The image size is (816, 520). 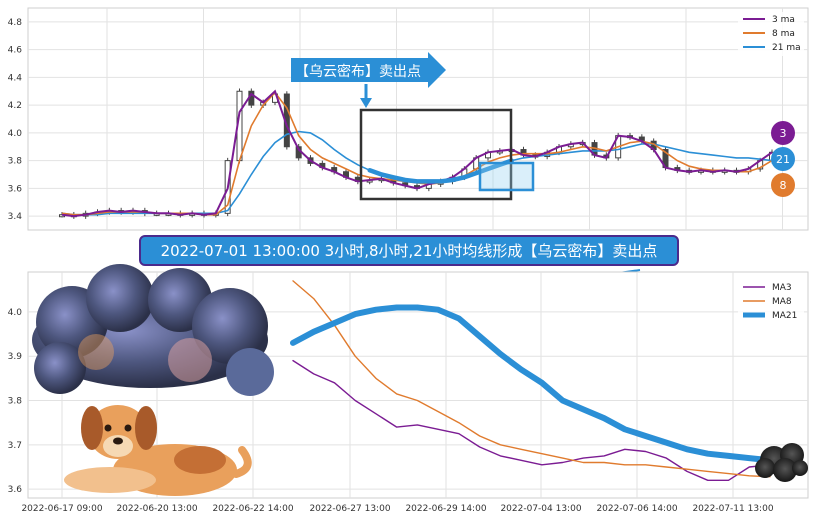 What do you see at coordinates (15, 217) in the screenshot?
I see `y-tick-label: 3.4` at bounding box center [15, 217].